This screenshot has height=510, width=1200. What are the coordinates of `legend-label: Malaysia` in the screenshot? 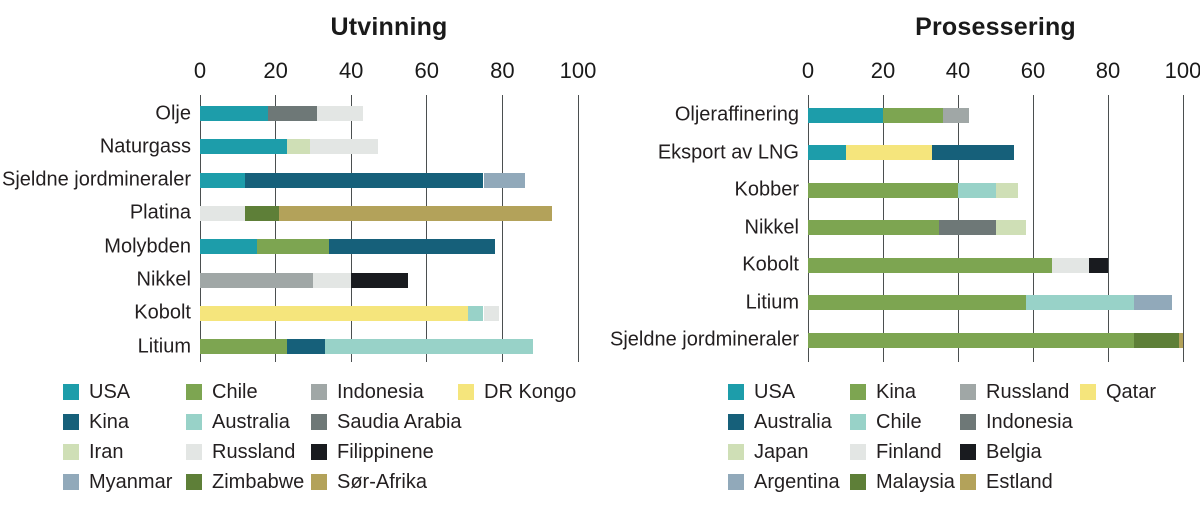 It's located at (915, 481).